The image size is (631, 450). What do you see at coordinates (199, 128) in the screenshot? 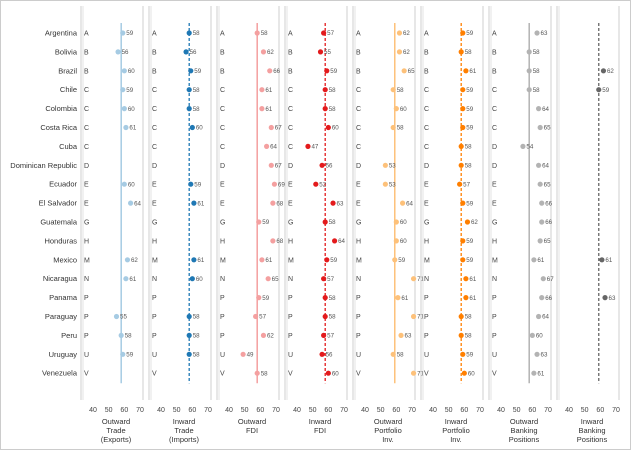
I see `data-label: 60` at bounding box center [199, 128].